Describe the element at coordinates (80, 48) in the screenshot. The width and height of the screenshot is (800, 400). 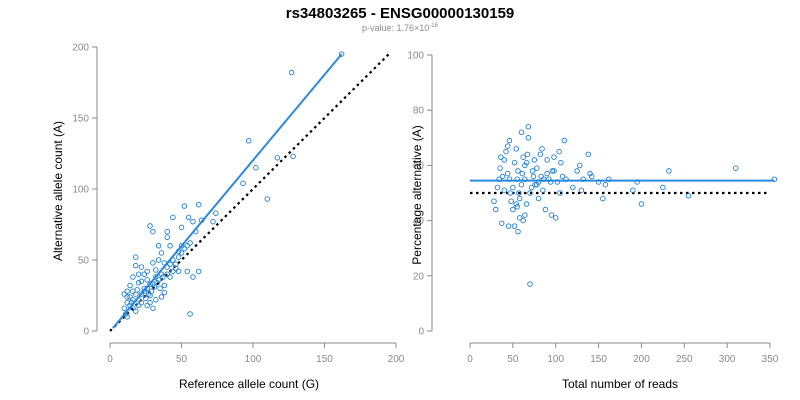
I see `y-tick-label: 200` at that location.